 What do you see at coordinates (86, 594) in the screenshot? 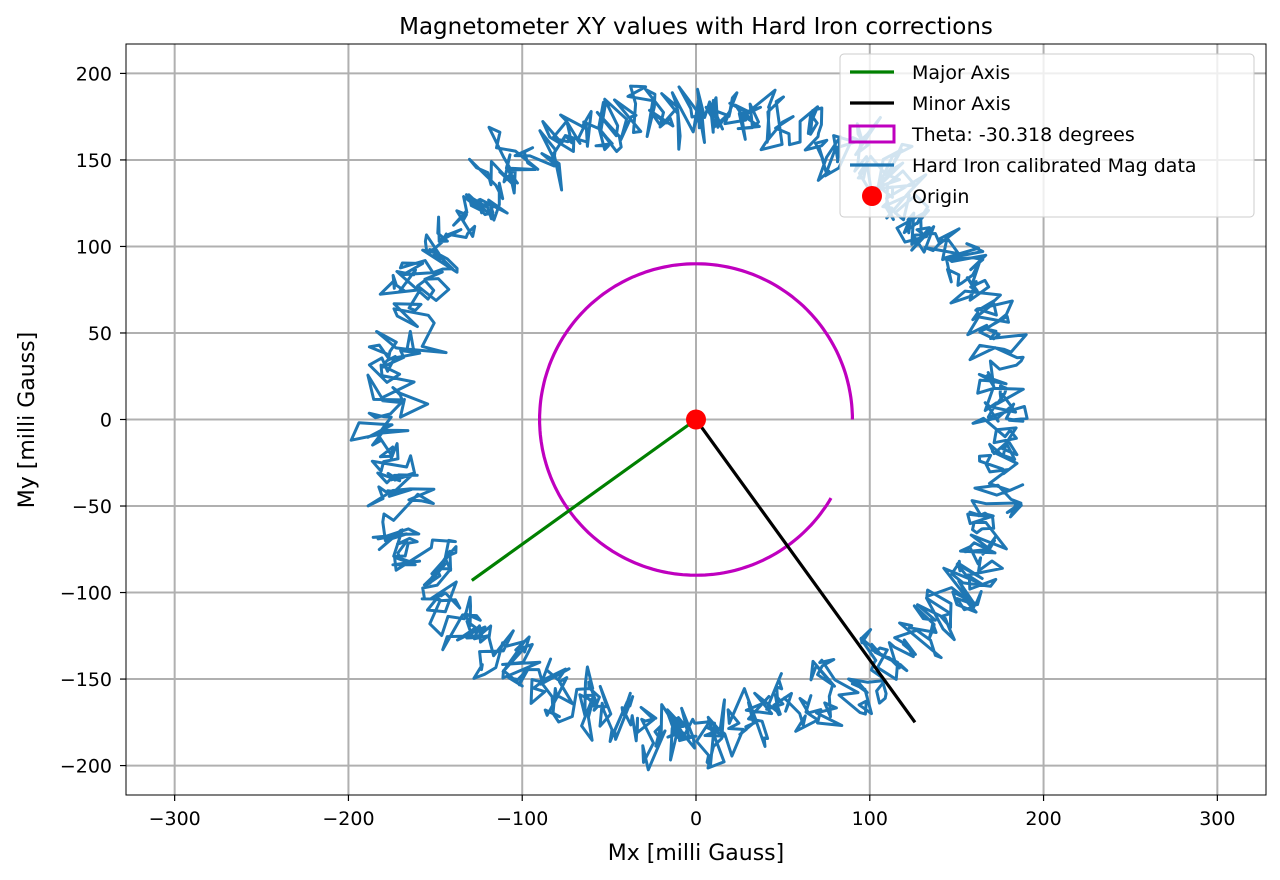
I see `y-tick-label: −100` at bounding box center [86, 594].